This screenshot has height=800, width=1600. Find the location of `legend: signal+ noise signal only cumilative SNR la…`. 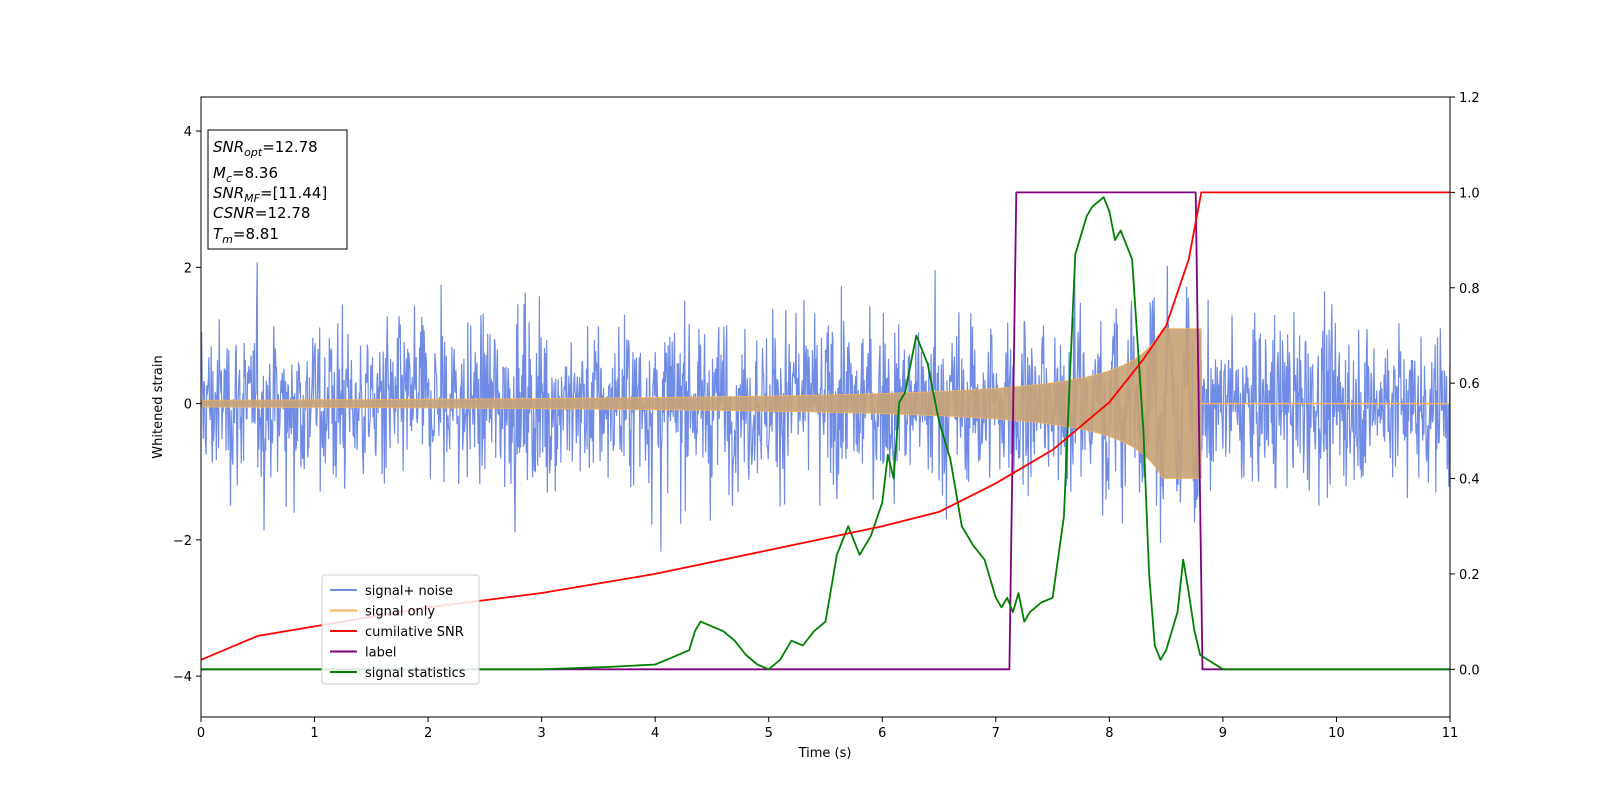

legend: signal+ noise signal only cumilative SNR la… is located at coordinates (400, 629).